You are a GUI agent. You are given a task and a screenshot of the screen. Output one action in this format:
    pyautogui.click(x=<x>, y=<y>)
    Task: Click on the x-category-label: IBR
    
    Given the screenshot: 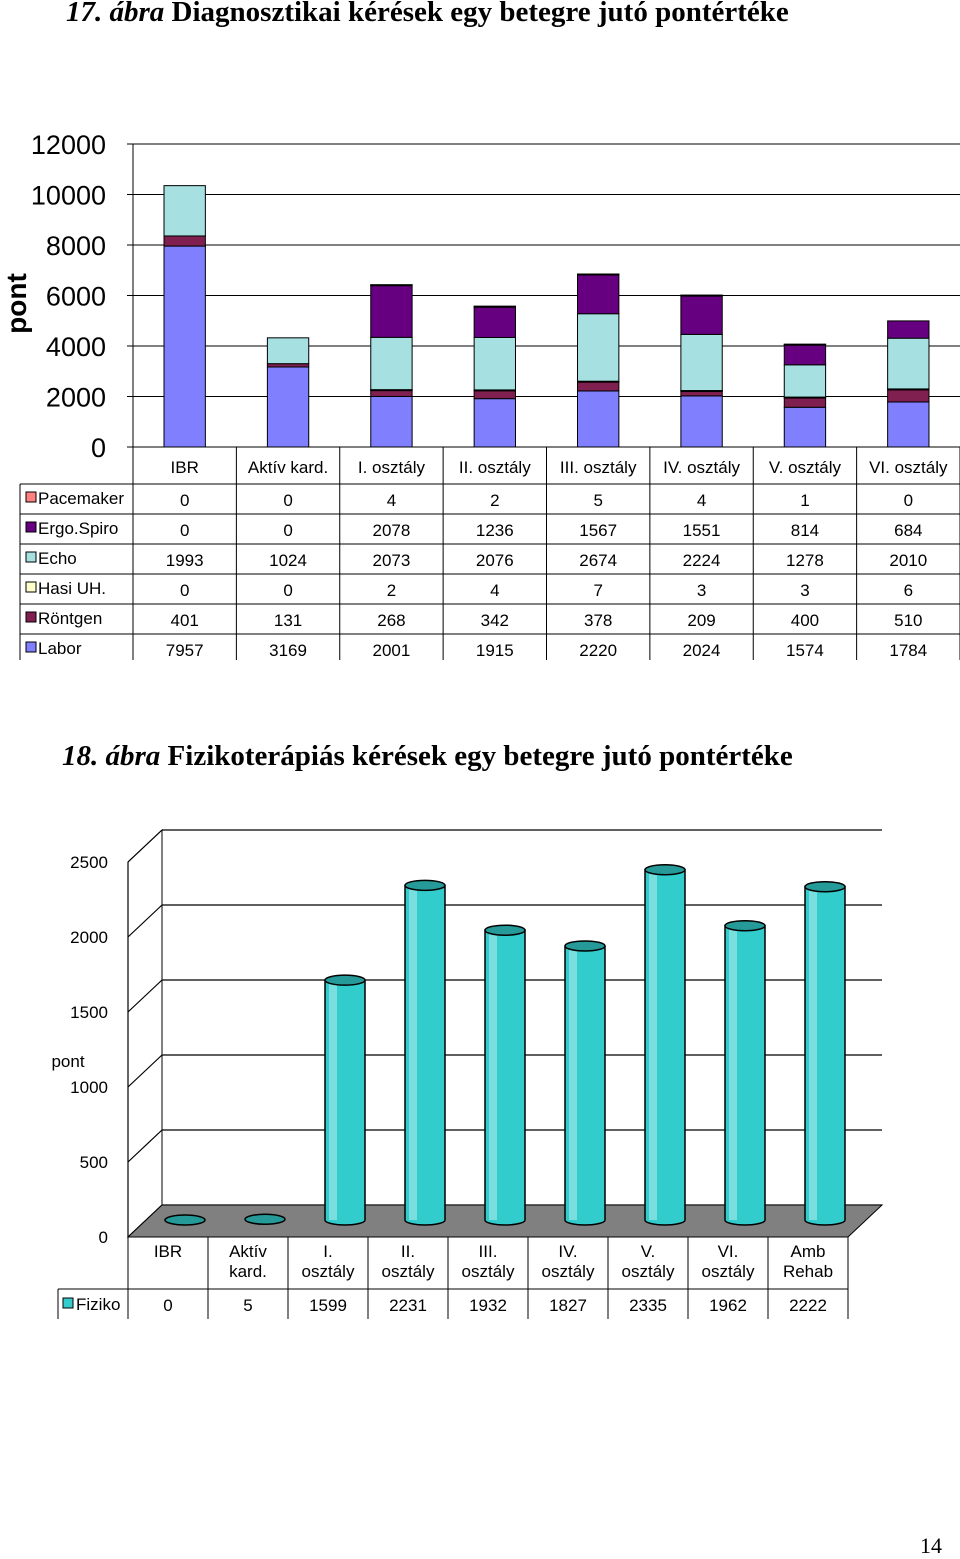 What is the action you would take?
    pyautogui.click(x=168, y=1251)
    